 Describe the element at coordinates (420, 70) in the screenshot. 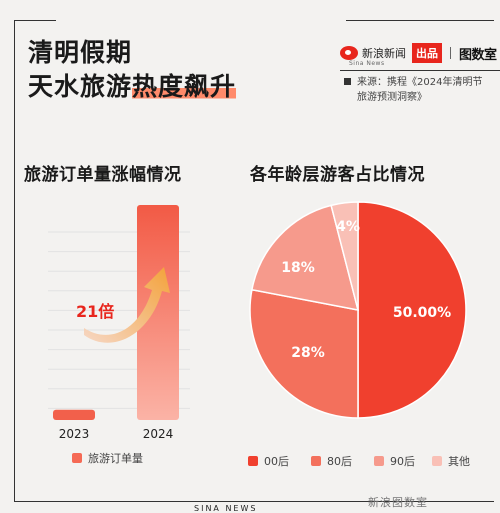

I see `source-divider` at that location.